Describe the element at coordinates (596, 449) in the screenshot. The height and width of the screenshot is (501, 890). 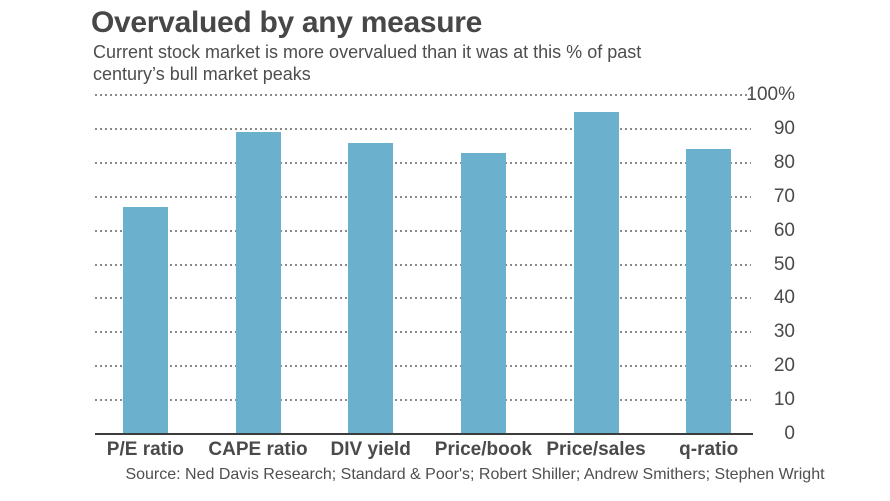
I see `x-label-price-sales: Price/sales` at that location.